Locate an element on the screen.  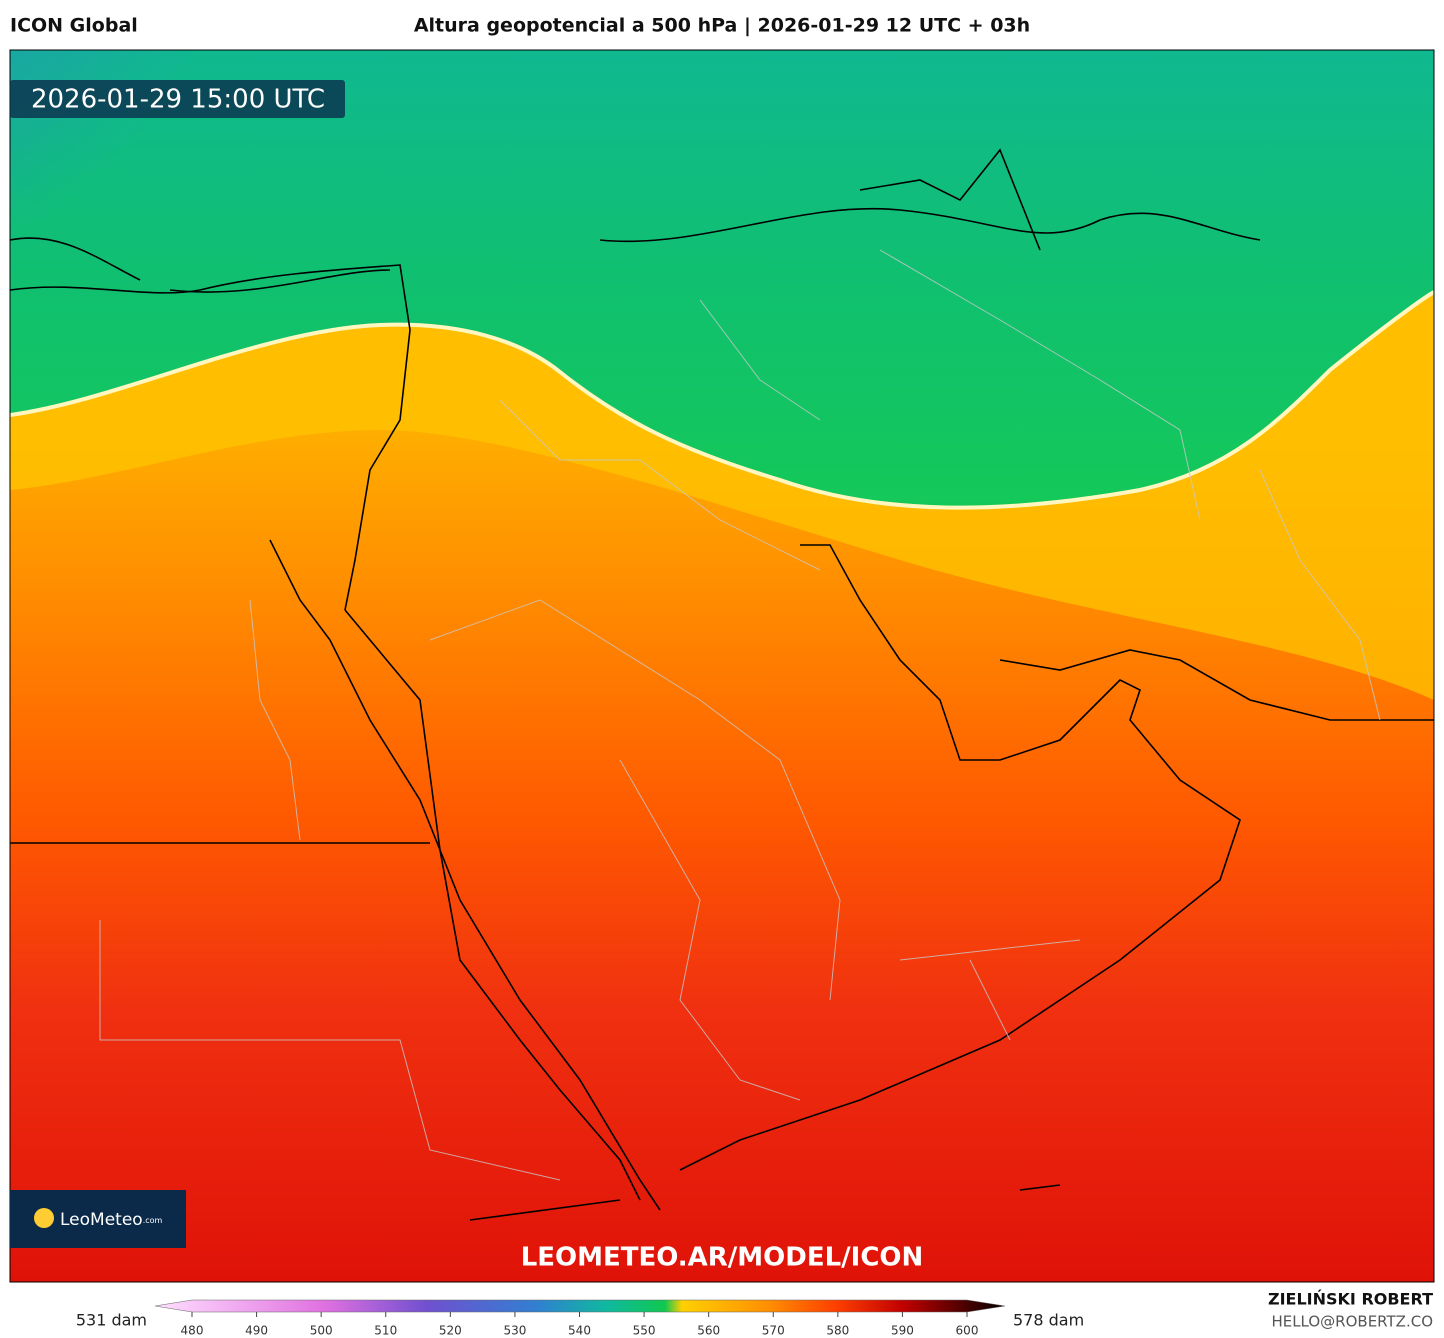
logo-name: LeoMeteo is located at coordinates (101, 1220).